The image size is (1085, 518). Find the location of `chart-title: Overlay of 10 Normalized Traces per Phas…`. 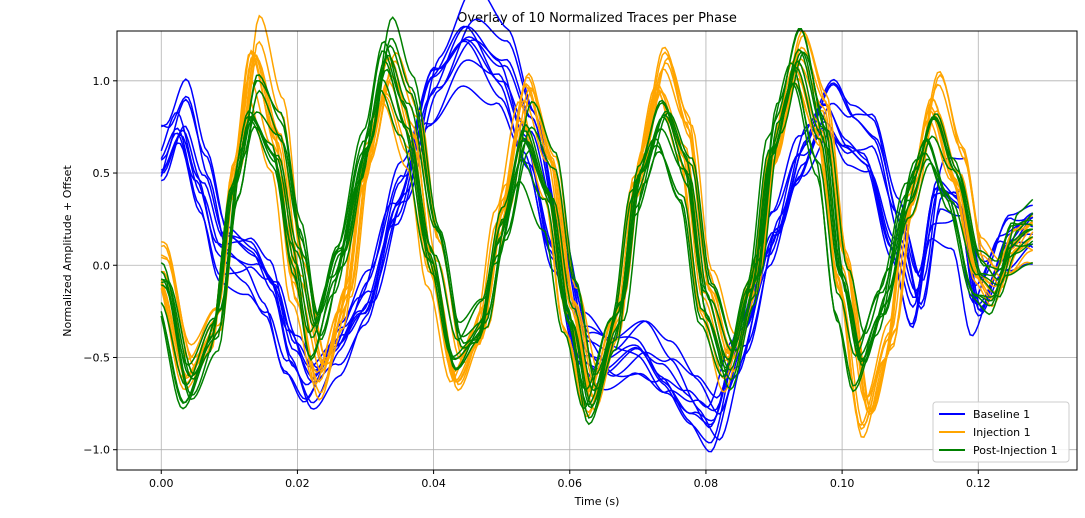

chart-title: Overlay of 10 Normalized Traces per Phas… is located at coordinates (597, 18).